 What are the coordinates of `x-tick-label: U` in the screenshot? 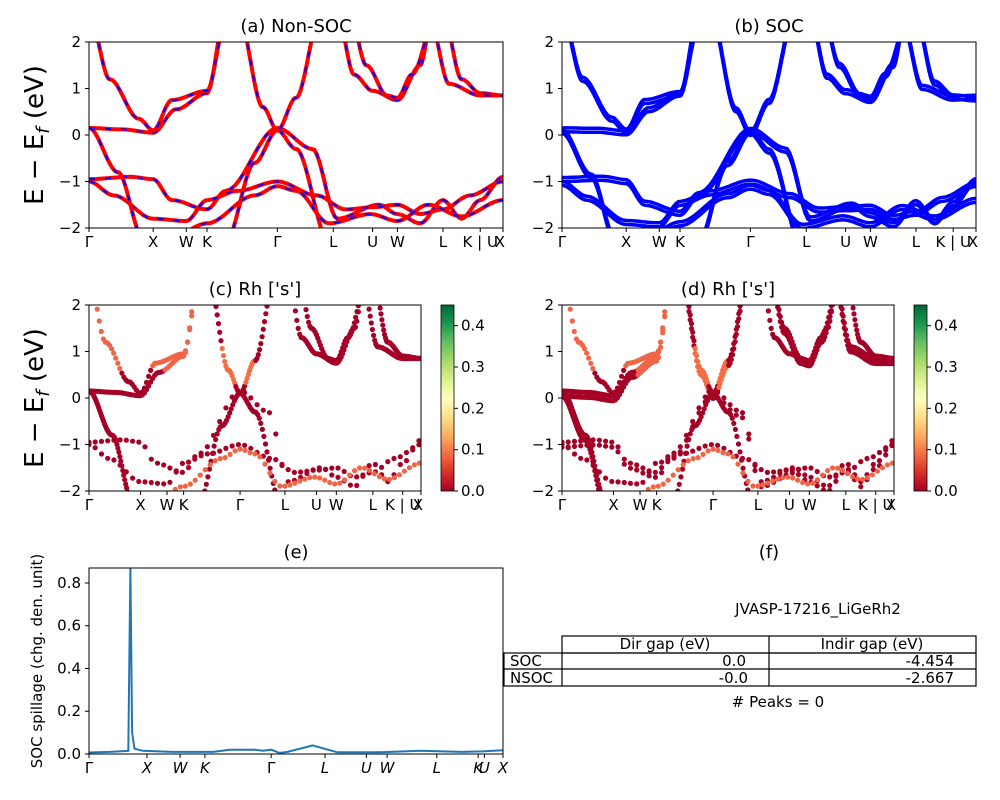 It's located at (484, 768).